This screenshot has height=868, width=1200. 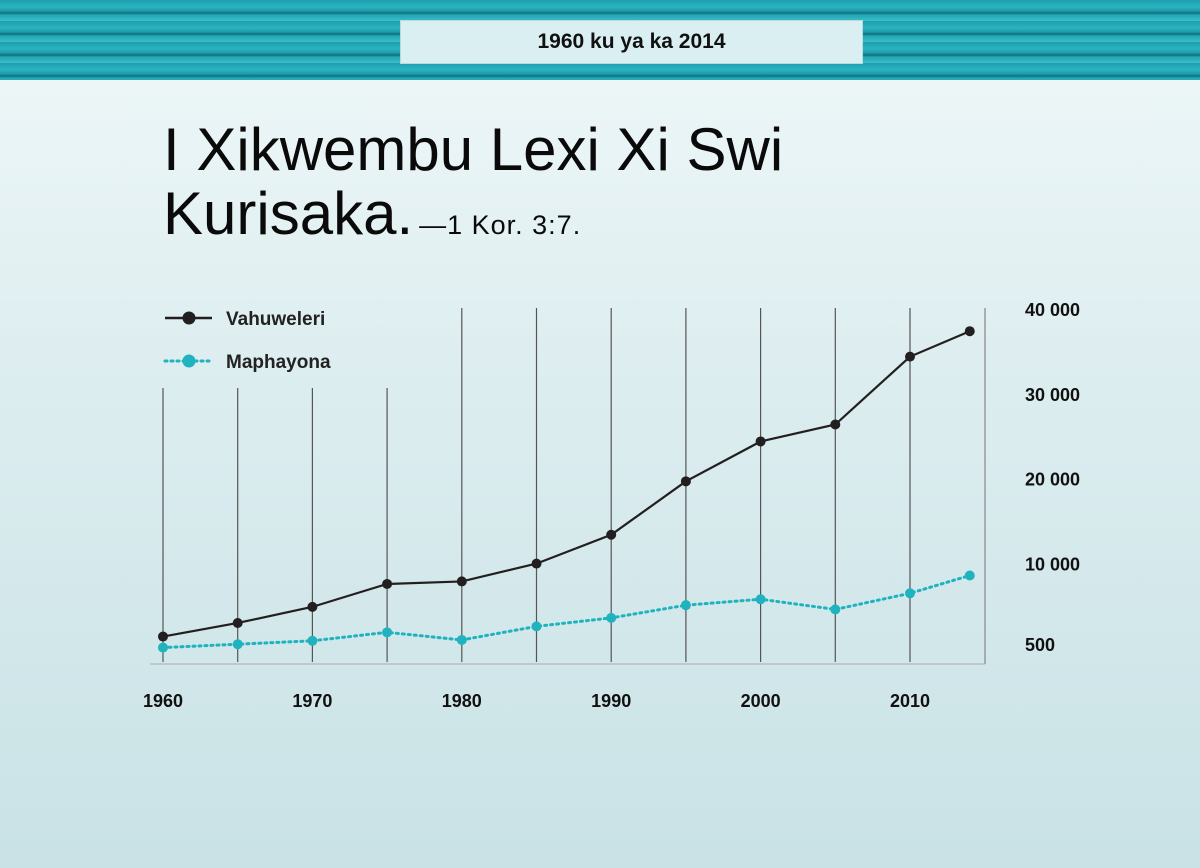 I want to click on y-tick-label: 10 000, so click(x=1052, y=564).